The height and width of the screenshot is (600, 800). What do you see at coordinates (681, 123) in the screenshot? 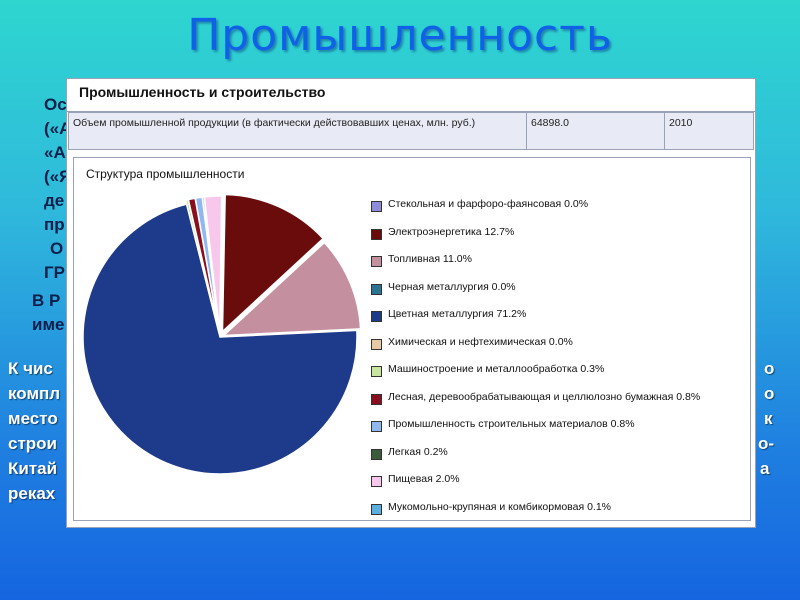
I see `info-year: 2010` at bounding box center [681, 123].